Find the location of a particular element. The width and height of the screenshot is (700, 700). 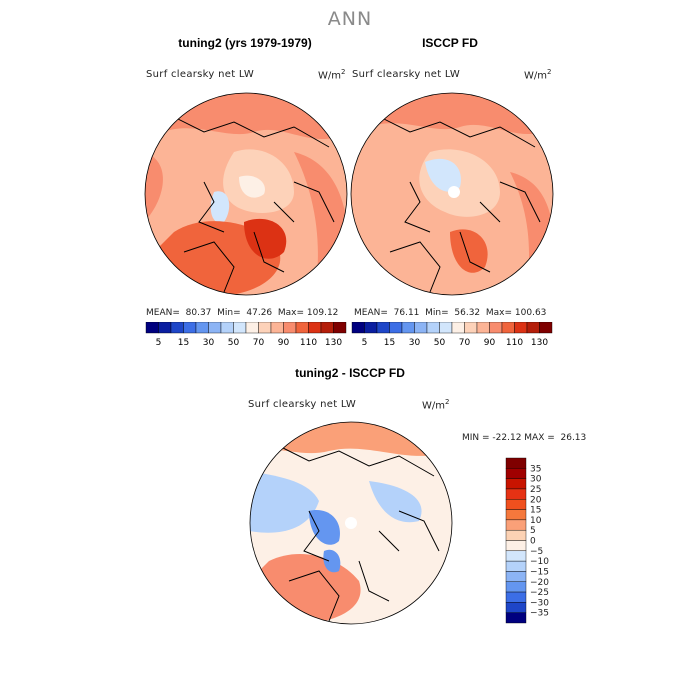

panel1-colorbar-tick-label: 5 is located at coordinates (159, 343).